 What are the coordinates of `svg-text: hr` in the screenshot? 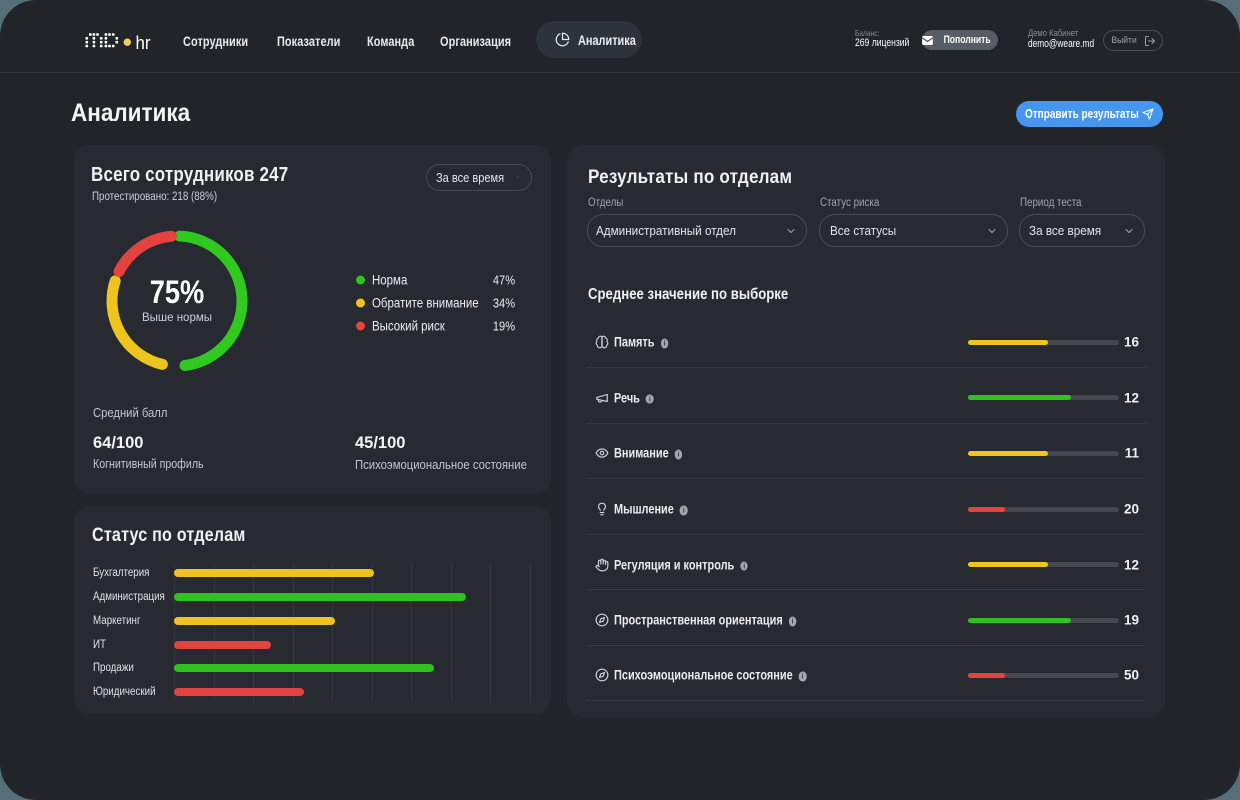 It's located at (143, 42).